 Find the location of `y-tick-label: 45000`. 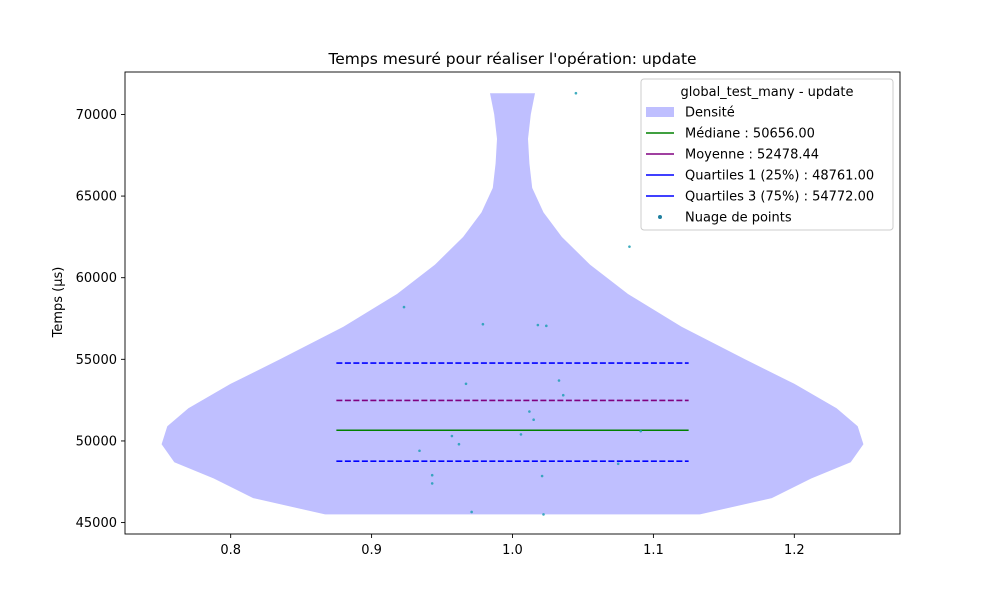

y-tick-label: 45000 is located at coordinates (96, 523).